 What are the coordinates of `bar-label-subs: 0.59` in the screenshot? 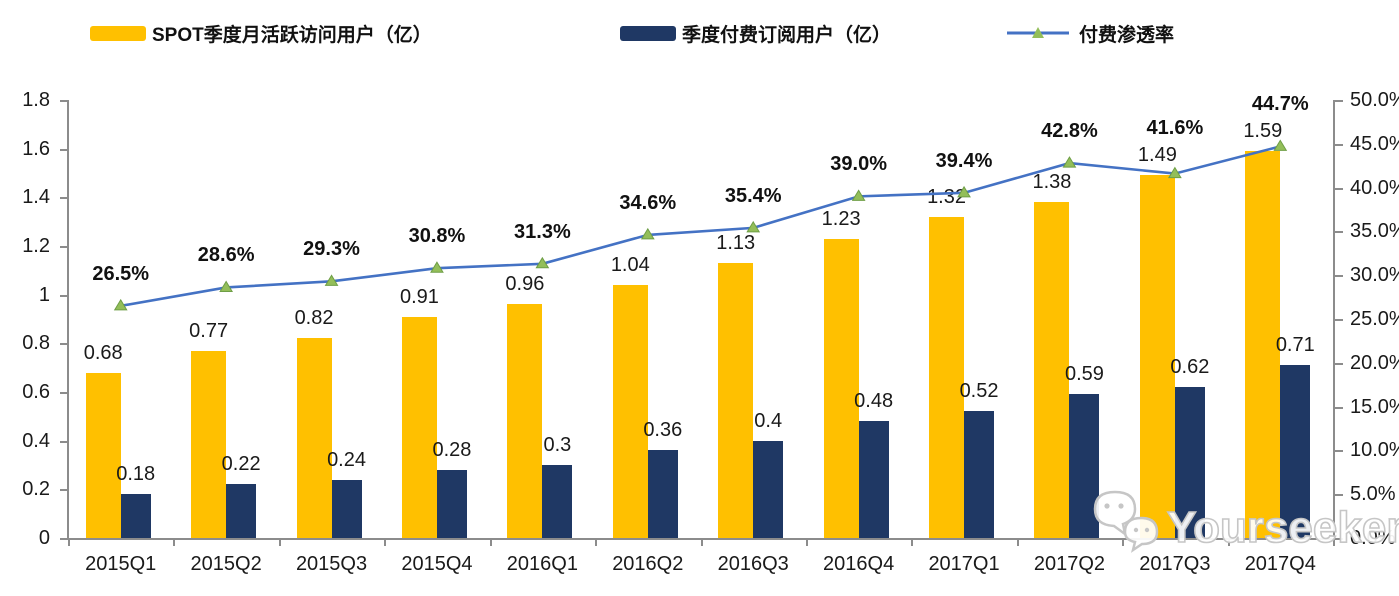 It's located at (1084, 374).